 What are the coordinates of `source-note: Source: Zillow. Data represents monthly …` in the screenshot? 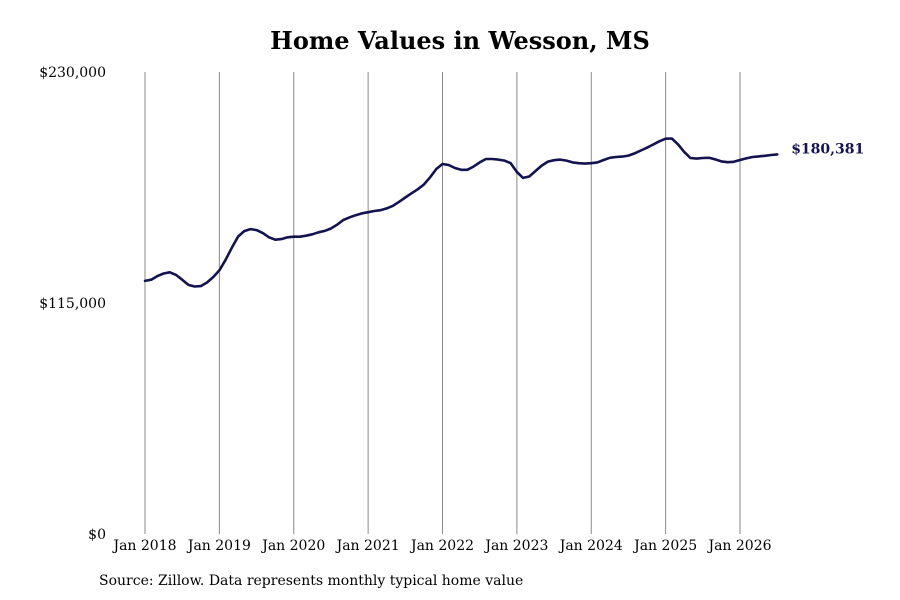 It's located at (311, 581).